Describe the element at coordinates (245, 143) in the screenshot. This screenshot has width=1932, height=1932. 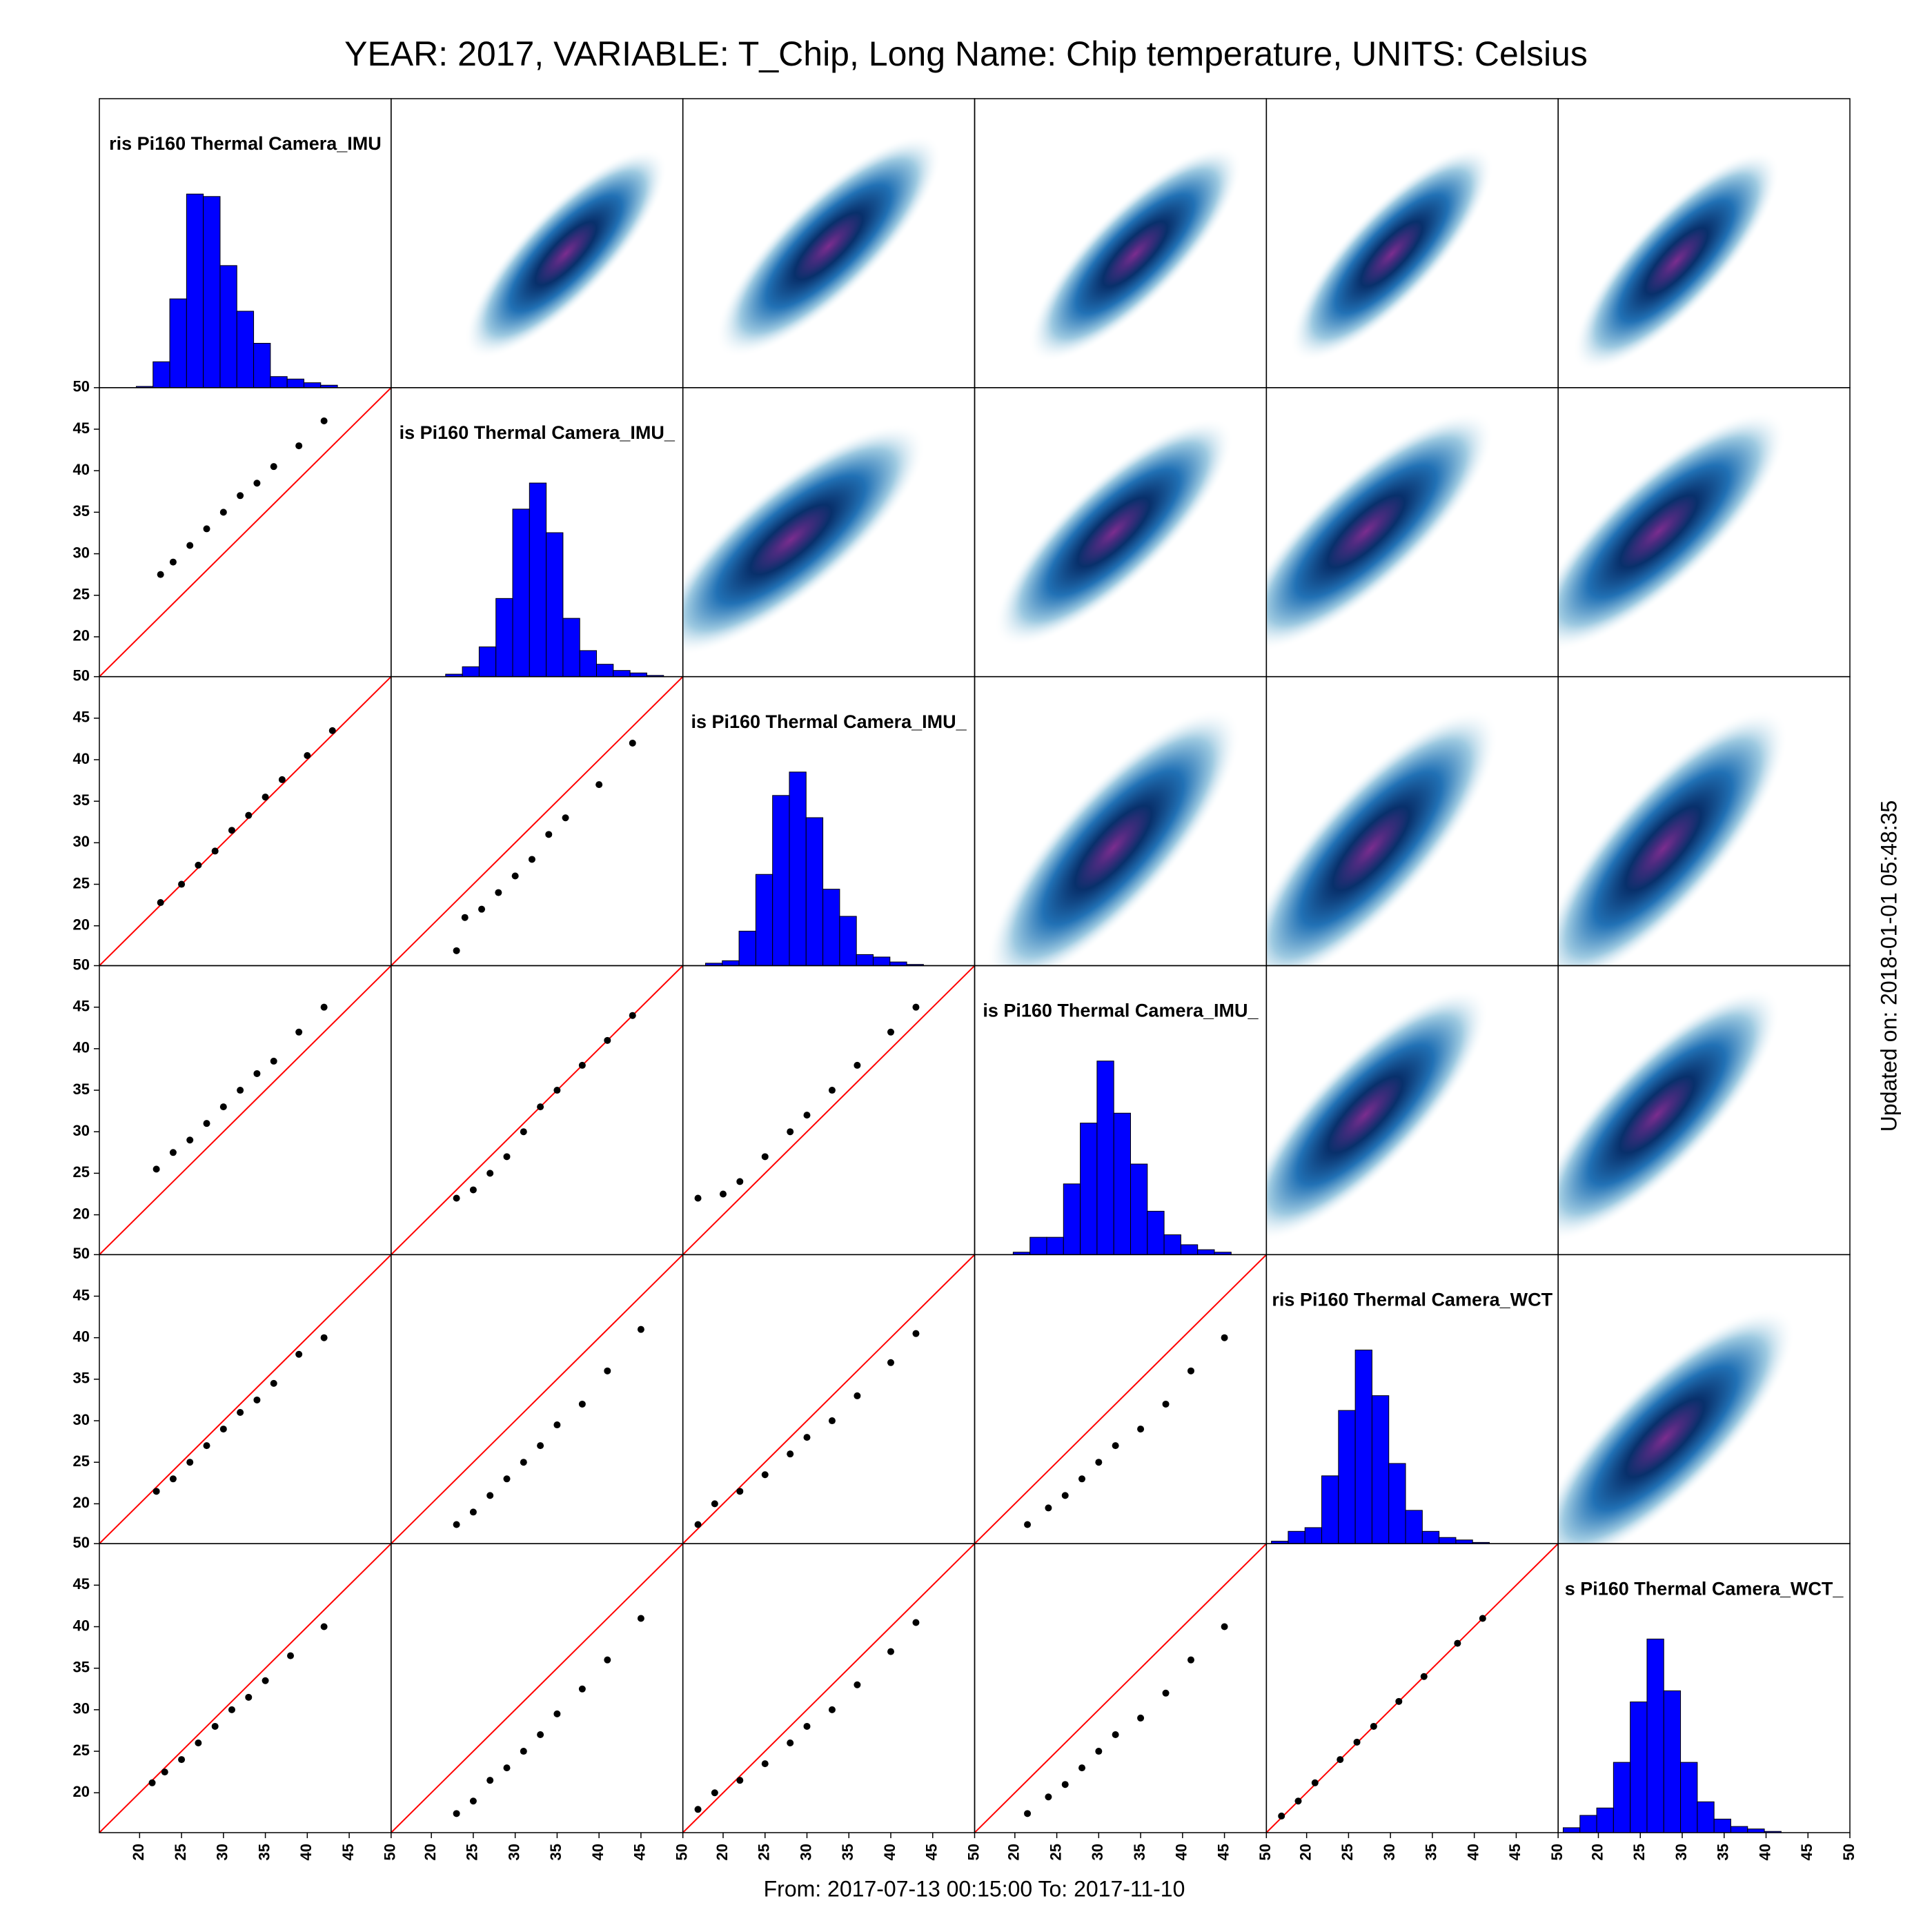
I see `variable-label: ris Pi160 Thermal Camera_IMU` at that location.